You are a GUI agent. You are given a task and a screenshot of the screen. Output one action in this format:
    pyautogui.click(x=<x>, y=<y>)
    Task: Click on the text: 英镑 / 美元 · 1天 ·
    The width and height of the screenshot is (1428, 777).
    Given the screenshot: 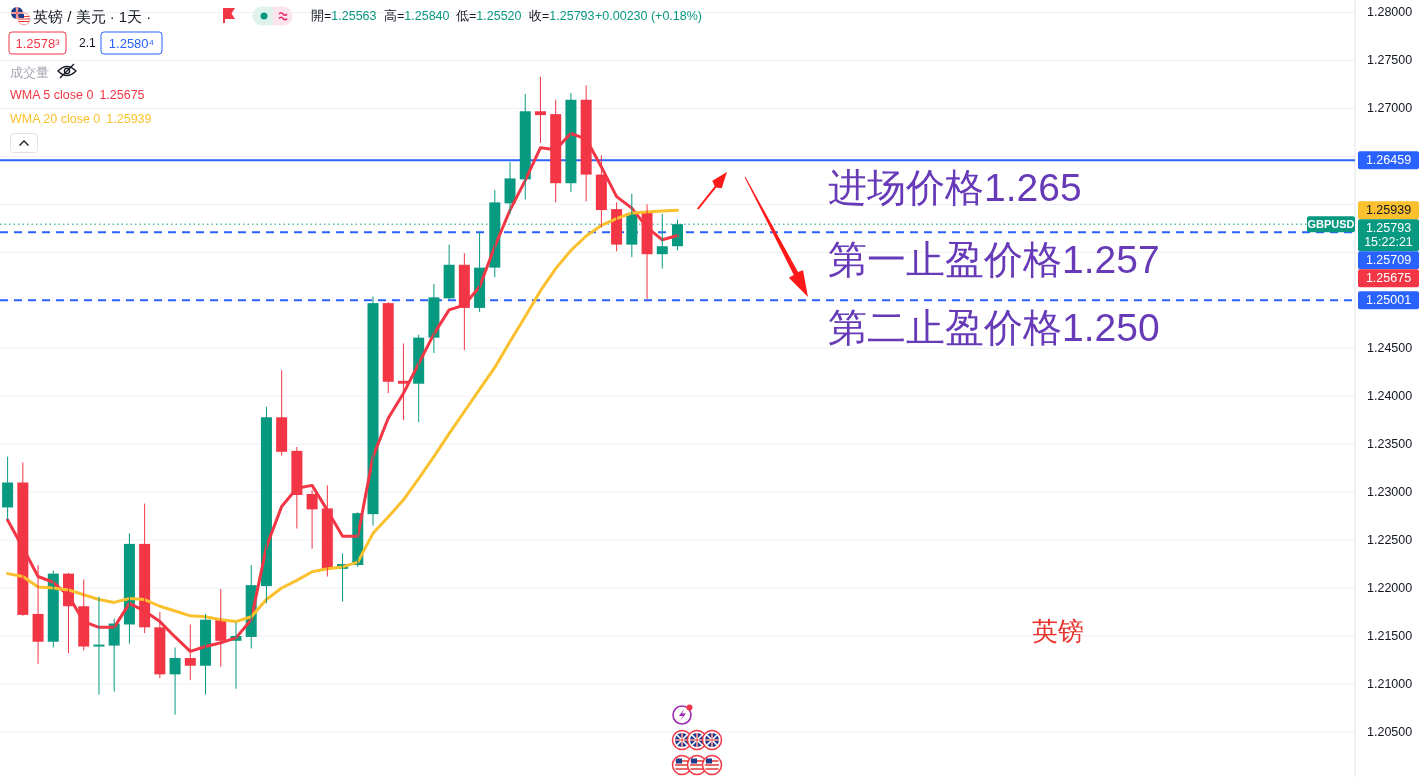 What is the action you would take?
    pyautogui.click(x=92, y=16)
    